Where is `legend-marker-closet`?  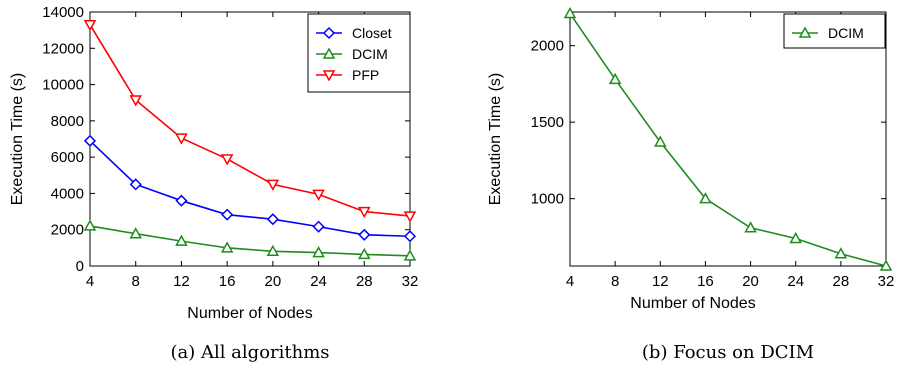 legend-marker-closet is located at coordinates (329, 33).